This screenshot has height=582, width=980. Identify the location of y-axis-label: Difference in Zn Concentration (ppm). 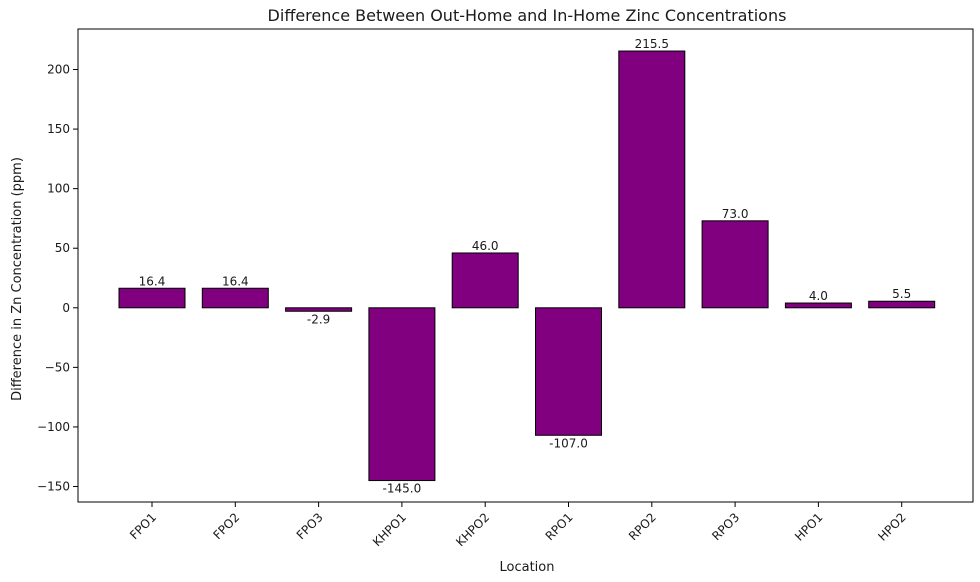
(17, 279).